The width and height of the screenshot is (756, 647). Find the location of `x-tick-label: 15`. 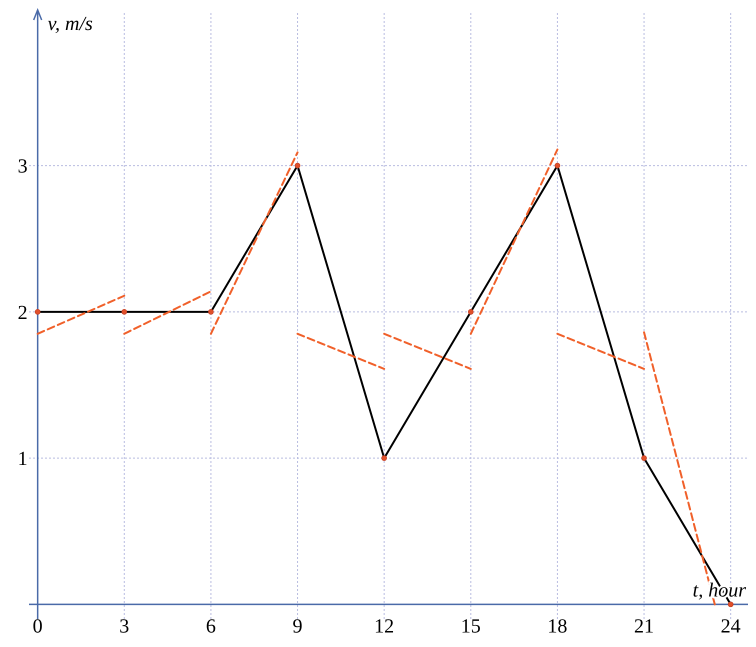

x-tick-label: 15 is located at coordinates (470, 626).